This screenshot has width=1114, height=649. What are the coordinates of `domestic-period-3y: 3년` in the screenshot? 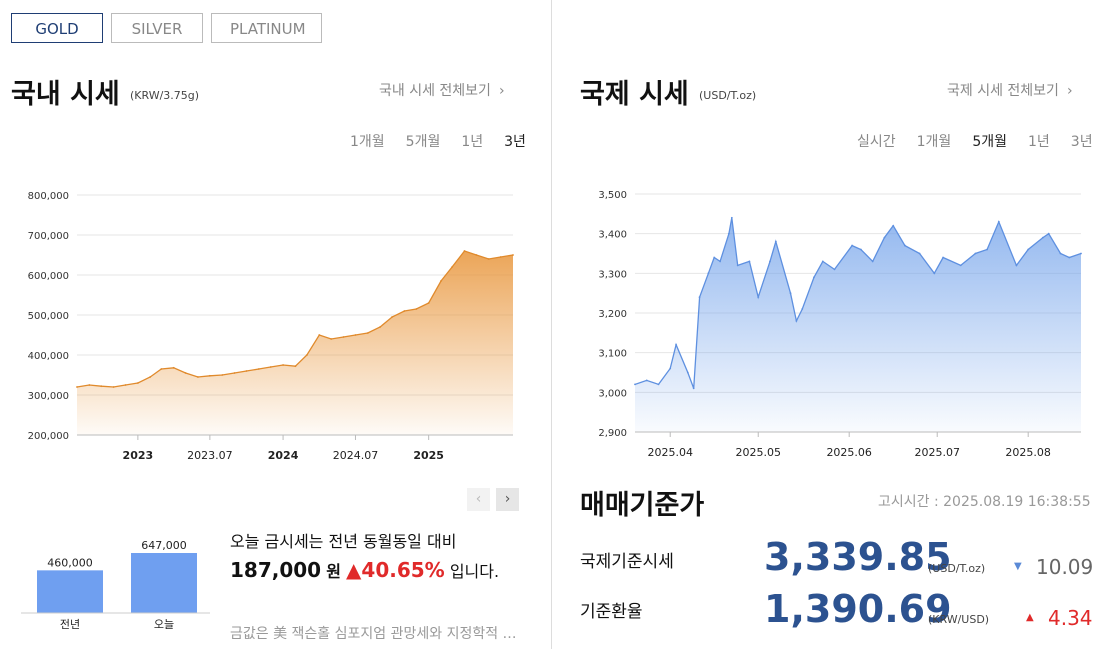 It's located at (515, 142).